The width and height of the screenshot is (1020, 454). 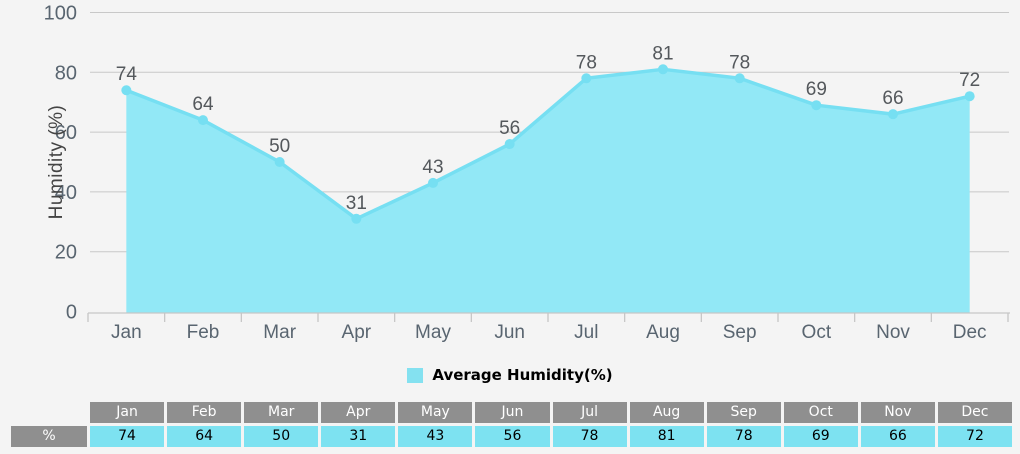 What do you see at coordinates (432, 167) in the screenshot?
I see `data-point-label: 43` at bounding box center [432, 167].